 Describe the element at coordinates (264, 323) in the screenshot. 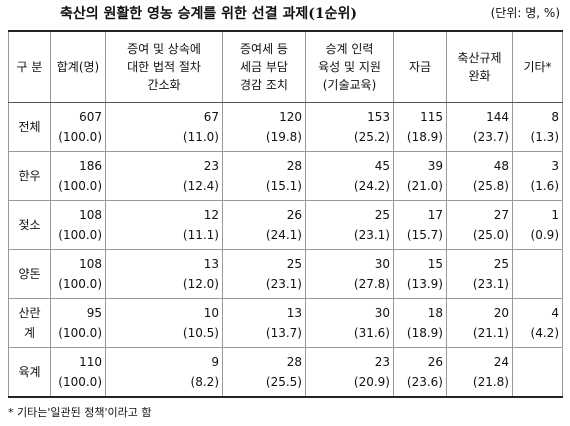

I see `data-cell: 13 (13.7)` at that location.